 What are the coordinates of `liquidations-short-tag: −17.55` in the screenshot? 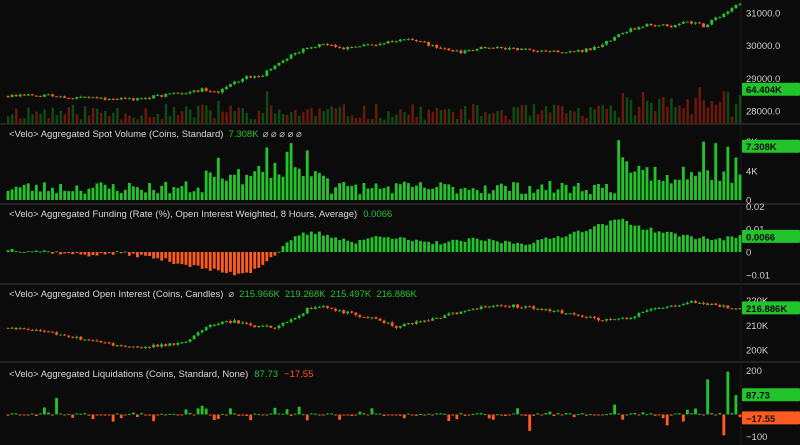 It's located at (771, 418).